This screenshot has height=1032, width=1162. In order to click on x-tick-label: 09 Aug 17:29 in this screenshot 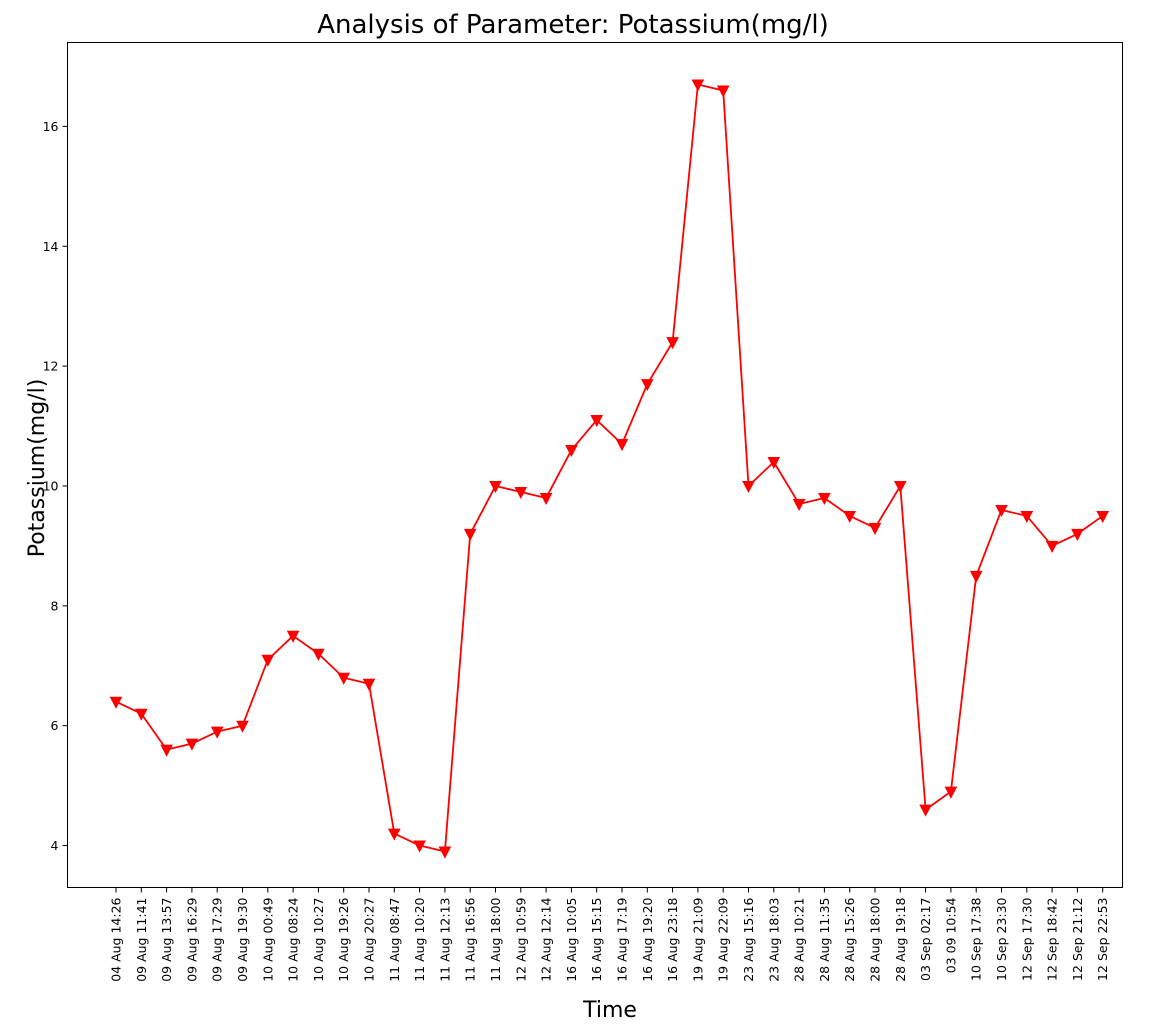, I will do `click(217, 939)`.